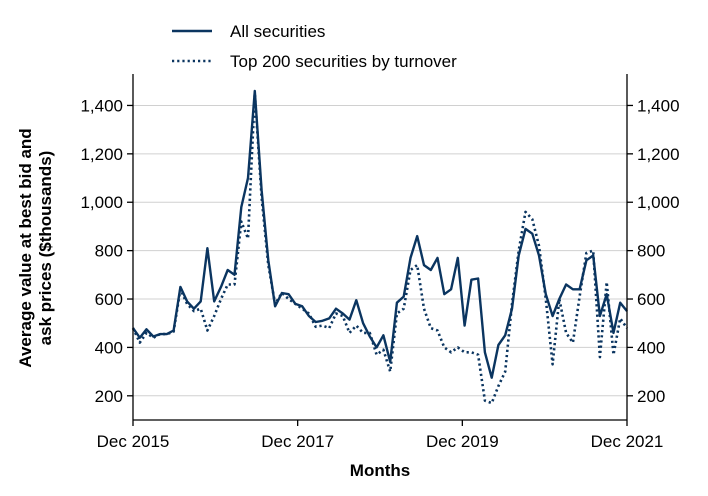  I want to click on y-tick-label-left: 1,200, so click(101, 154).